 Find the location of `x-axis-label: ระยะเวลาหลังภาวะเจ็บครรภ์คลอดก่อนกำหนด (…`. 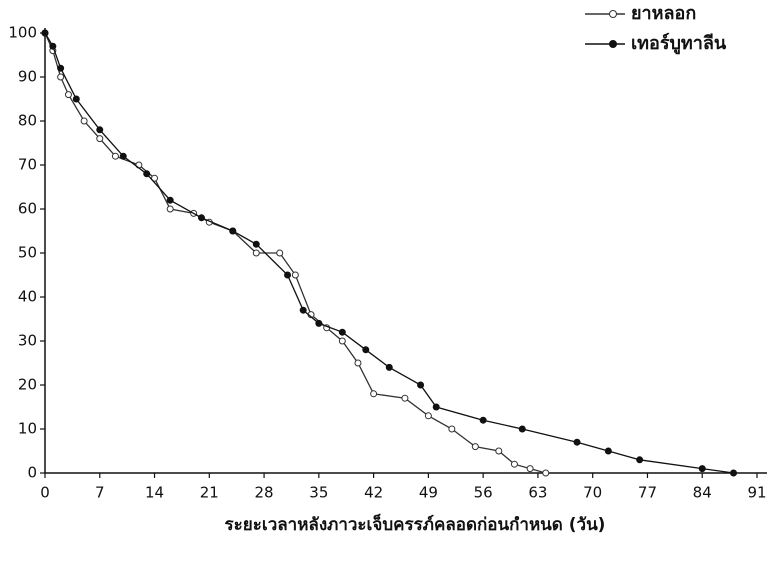

x-axis-label: ระยะเวลาหลังภาวะเจ็บครรภ์คลอดก่อนกำหนด (… is located at coordinates (415, 523).